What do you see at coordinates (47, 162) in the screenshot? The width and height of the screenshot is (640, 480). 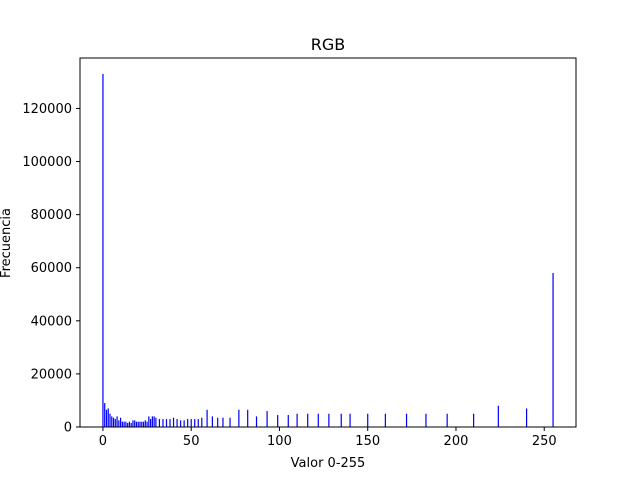 I see `y-tick-label: 100000` at bounding box center [47, 162].